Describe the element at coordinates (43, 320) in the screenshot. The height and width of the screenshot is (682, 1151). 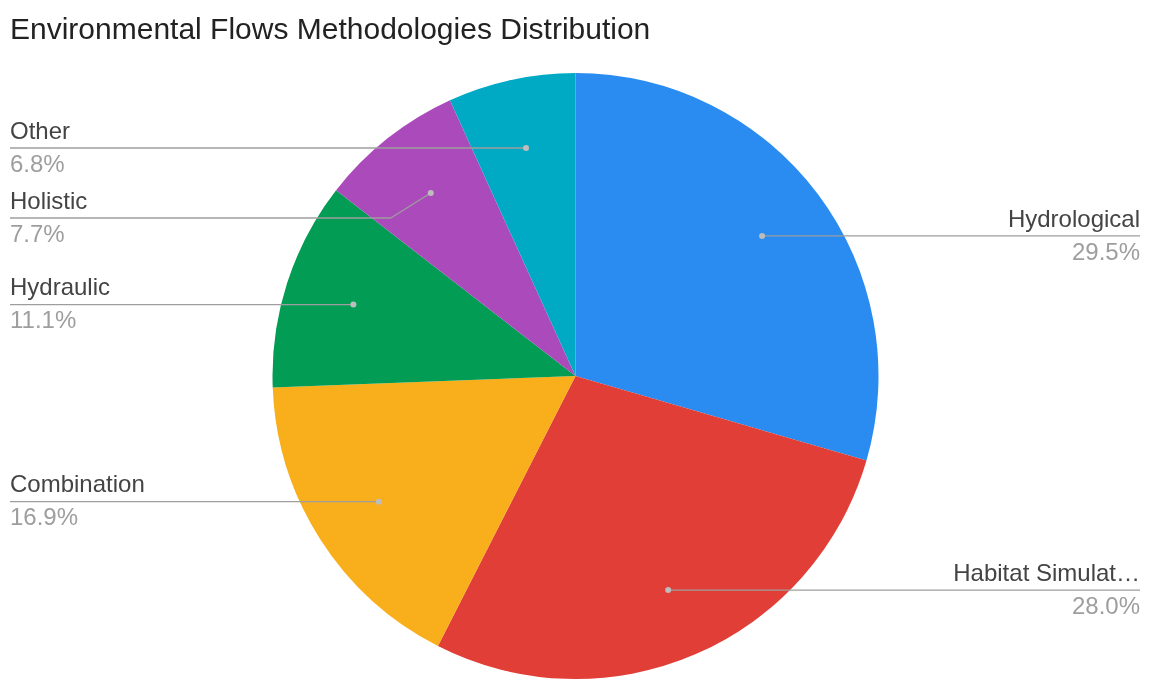
I see `data-label: 11.1%` at that location.